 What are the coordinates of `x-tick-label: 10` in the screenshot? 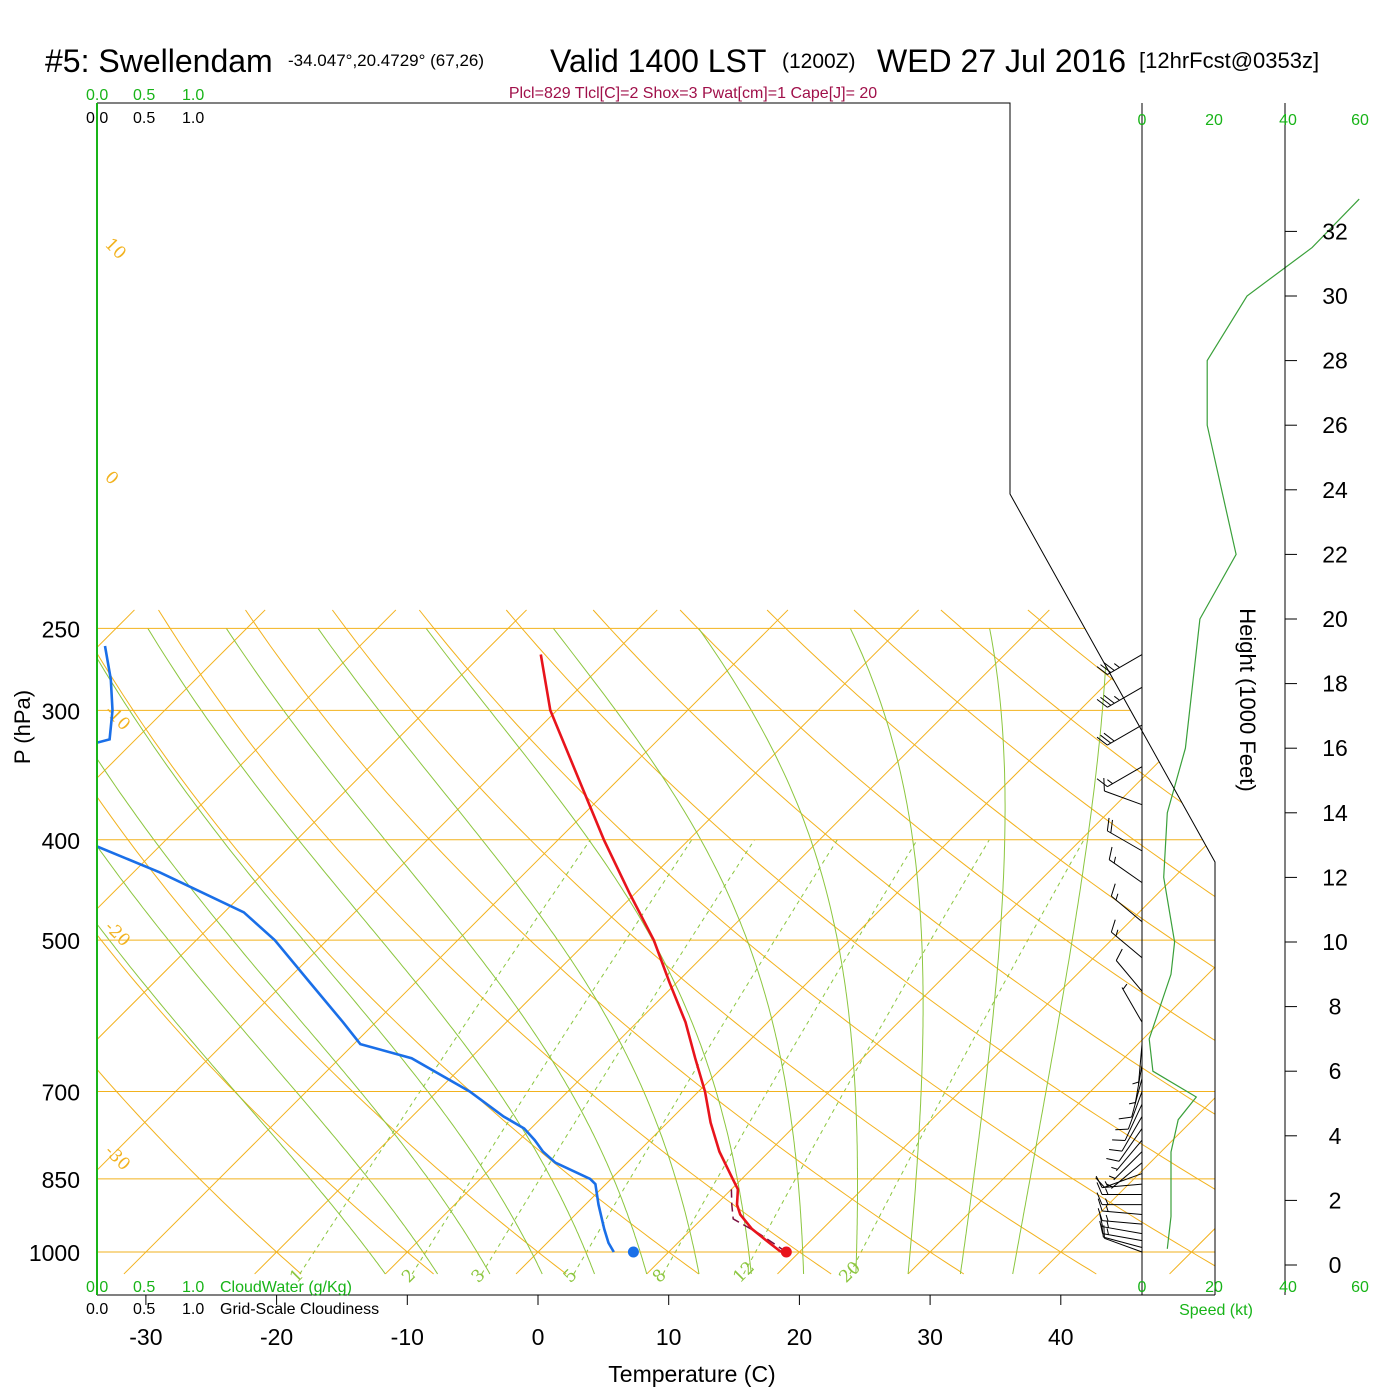 It's located at (669, 1337).